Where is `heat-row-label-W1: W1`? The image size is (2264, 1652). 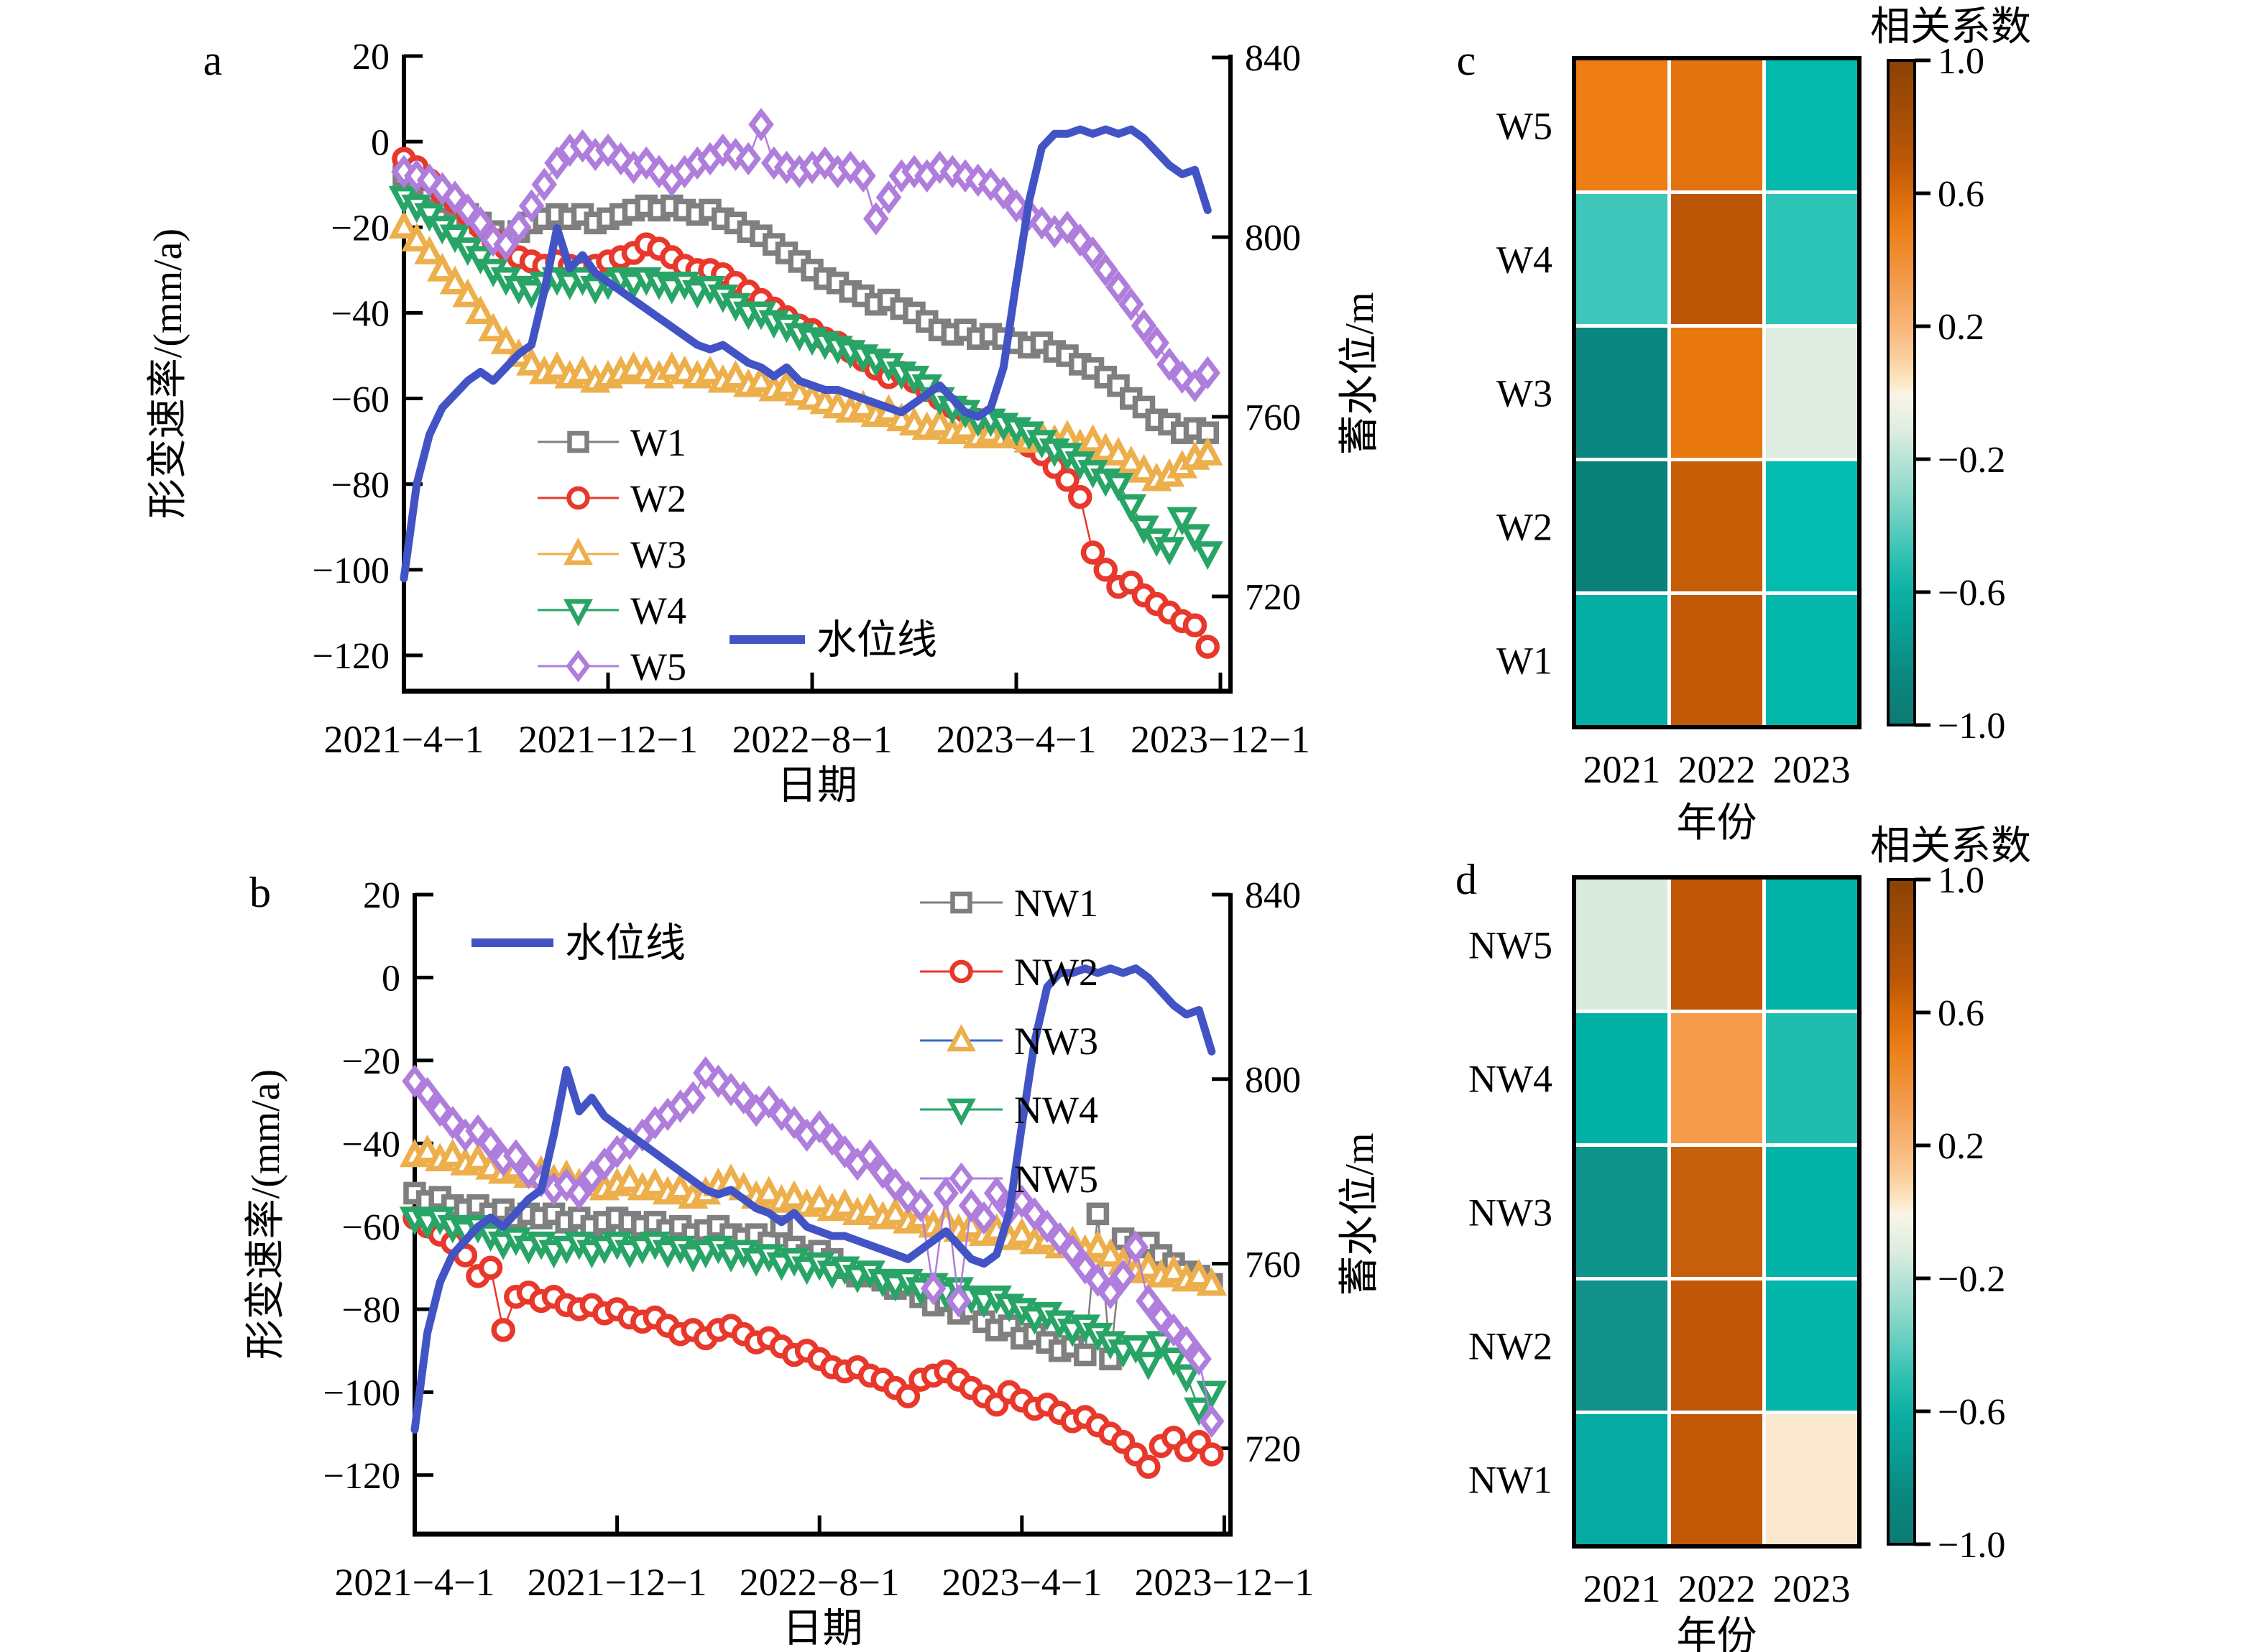 heat-row-label-W1: W1 is located at coordinates (1524, 660).